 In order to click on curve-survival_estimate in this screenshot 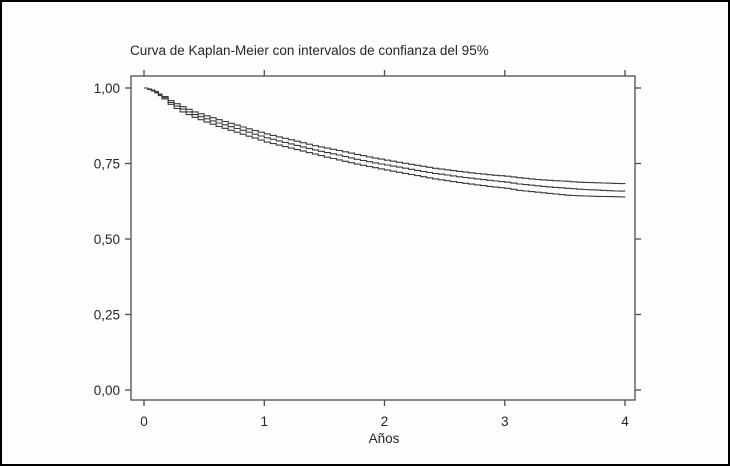, I will do `click(385, 139)`.